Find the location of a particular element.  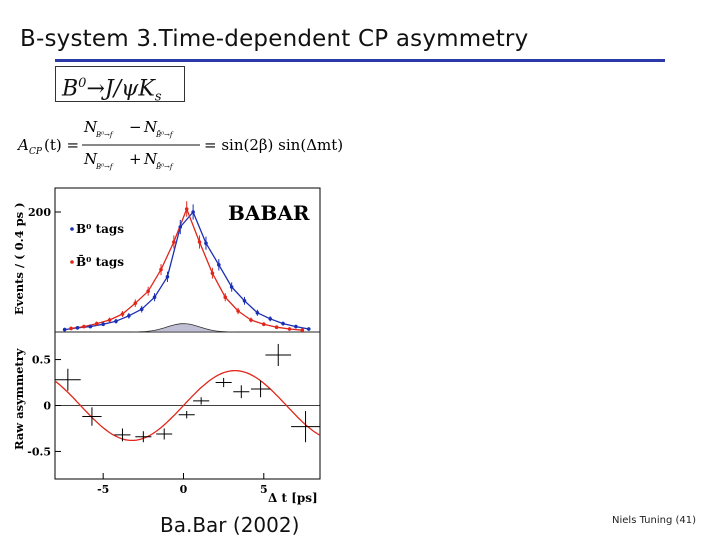

asymmetry-fit-curve is located at coordinates (187, 405).